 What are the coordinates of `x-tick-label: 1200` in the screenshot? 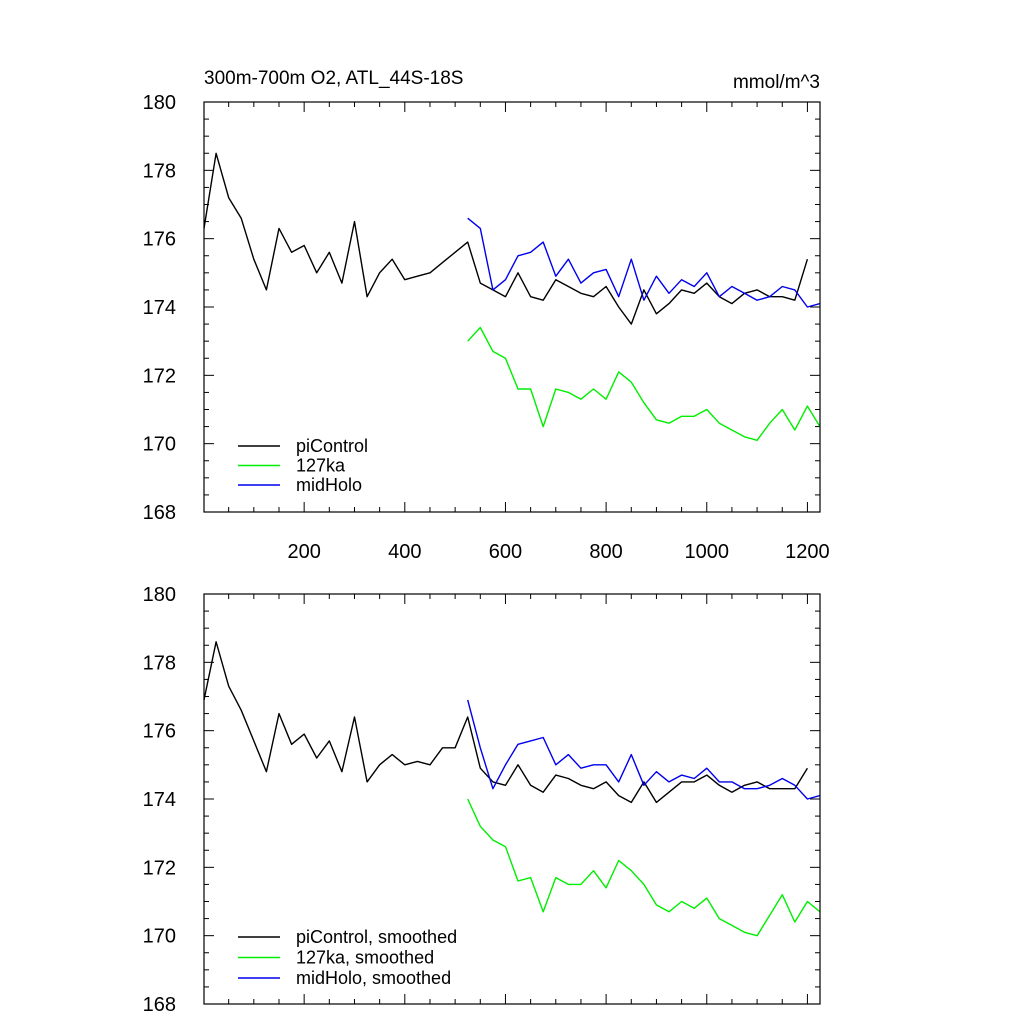 It's located at (807, 552).